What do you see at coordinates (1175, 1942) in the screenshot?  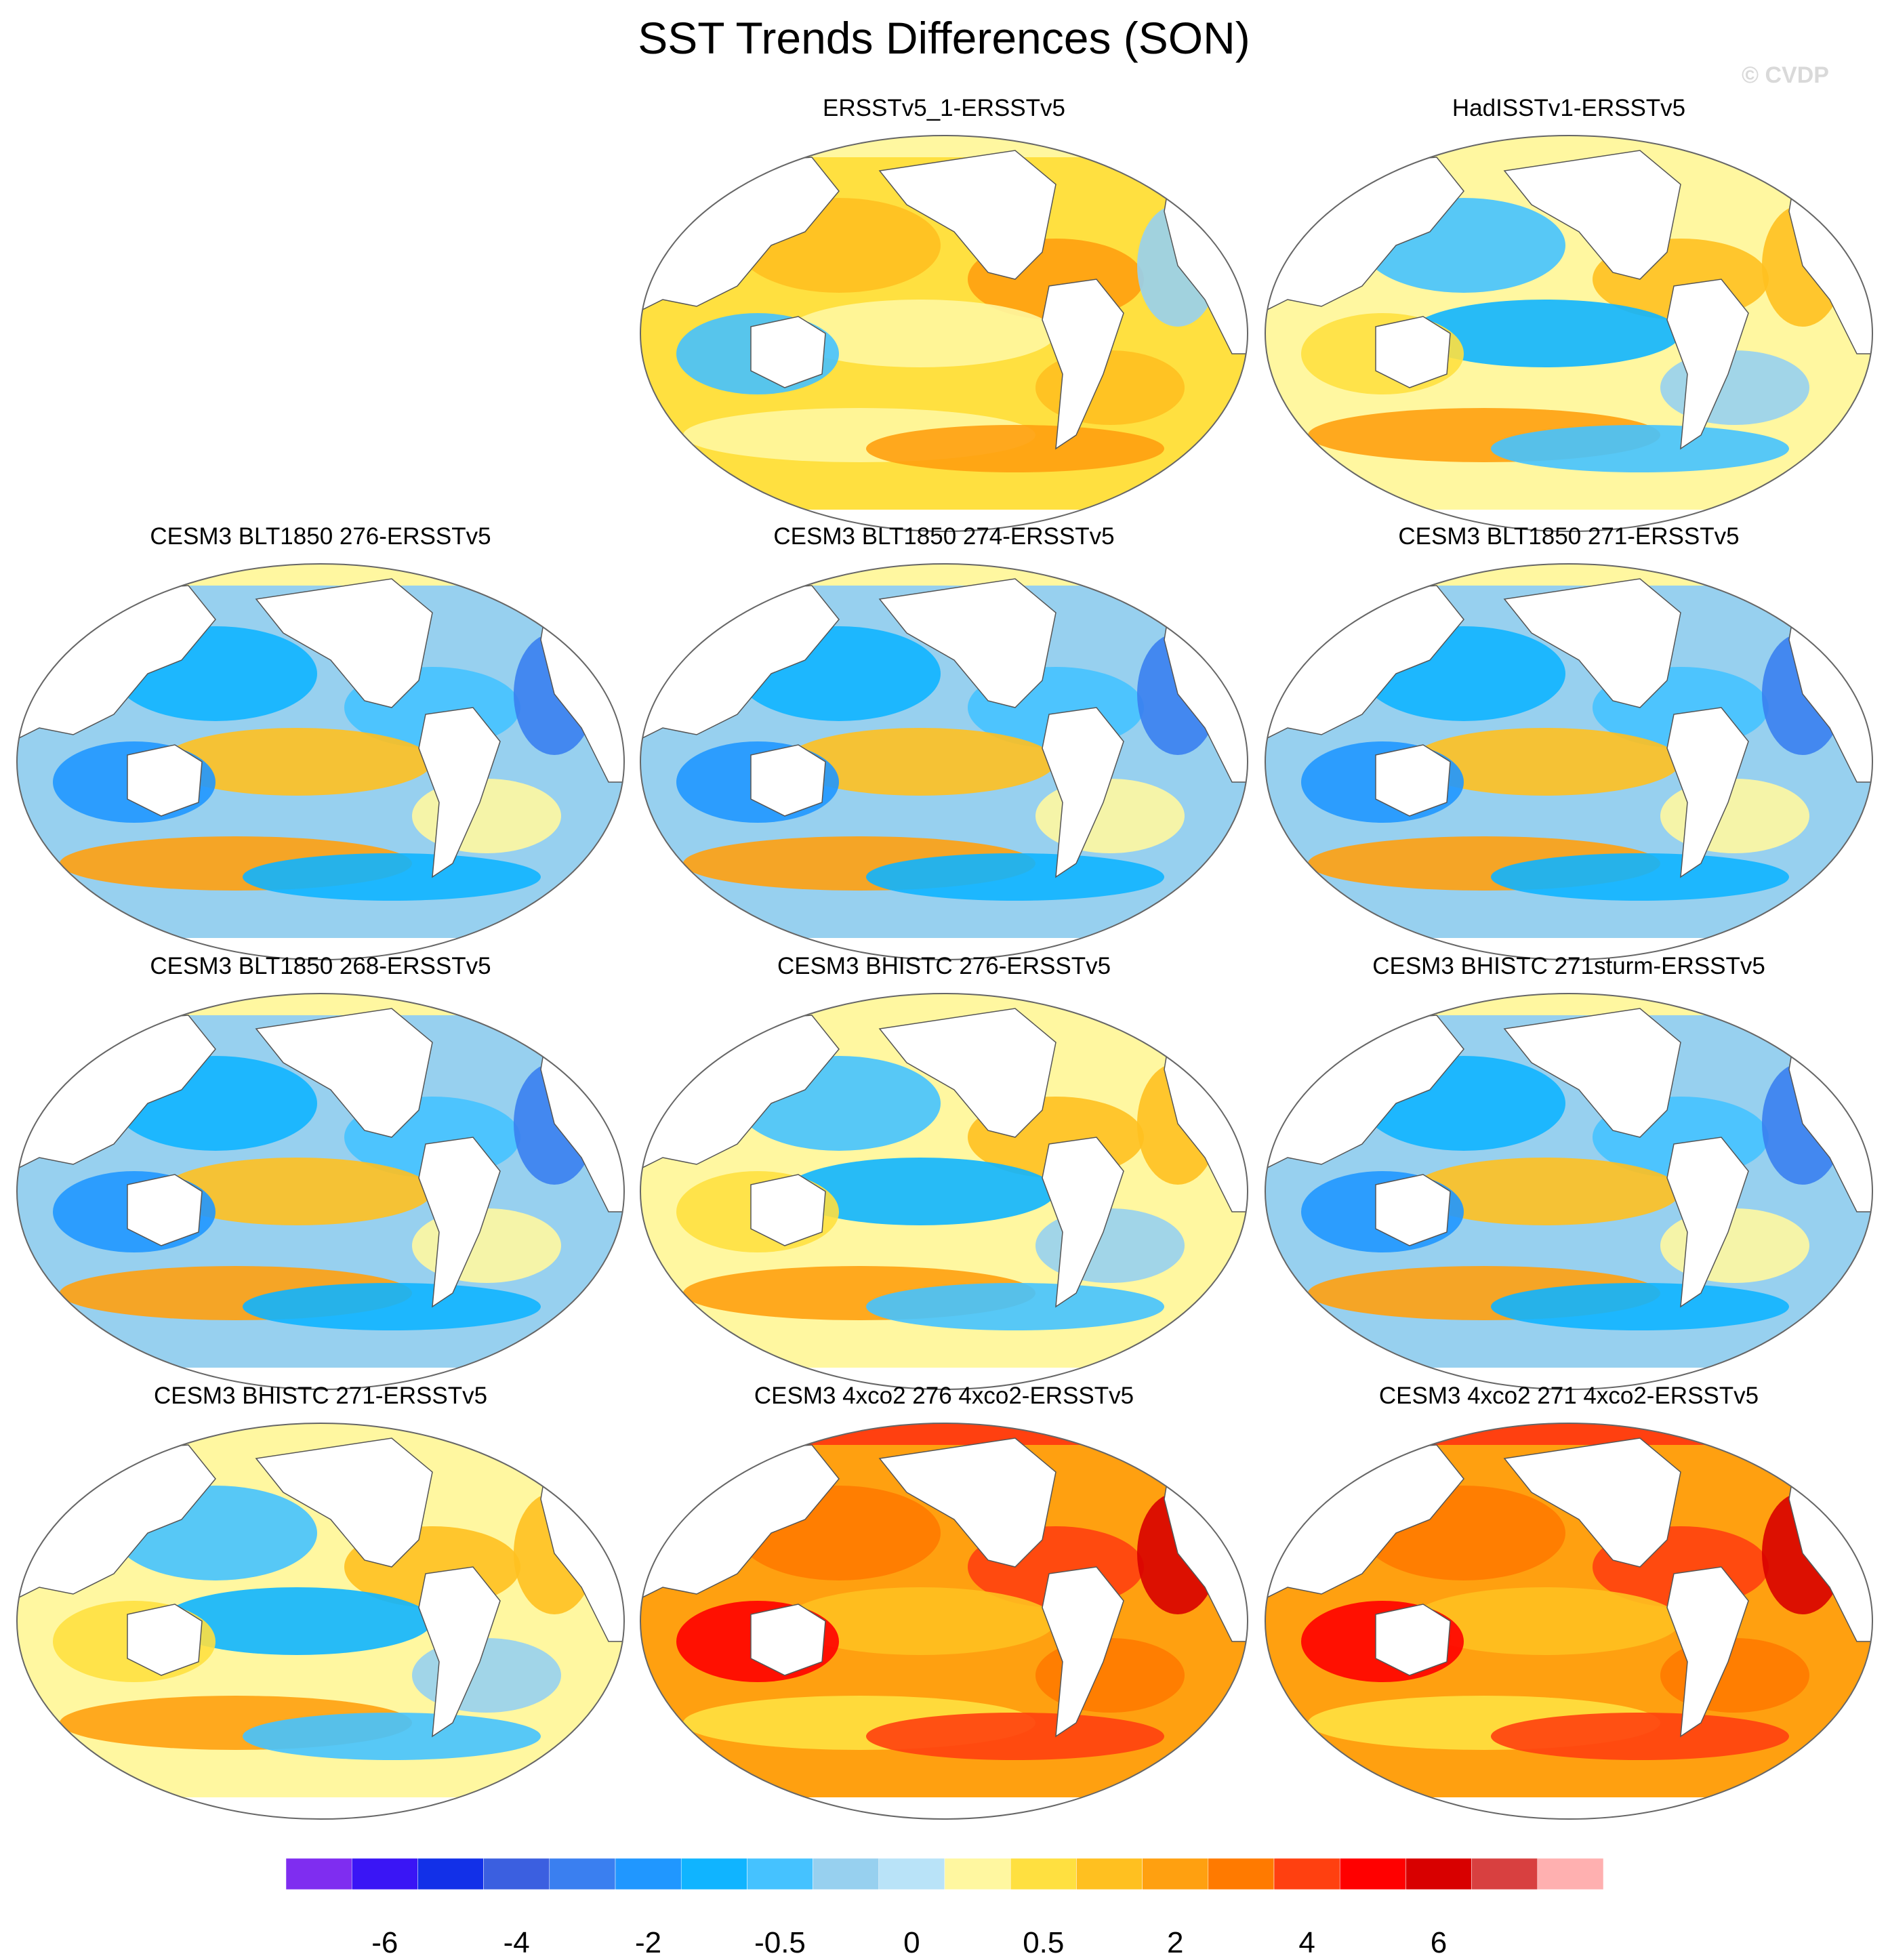 I see `colorbar-tick-label: 2` at bounding box center [1175, 1942].